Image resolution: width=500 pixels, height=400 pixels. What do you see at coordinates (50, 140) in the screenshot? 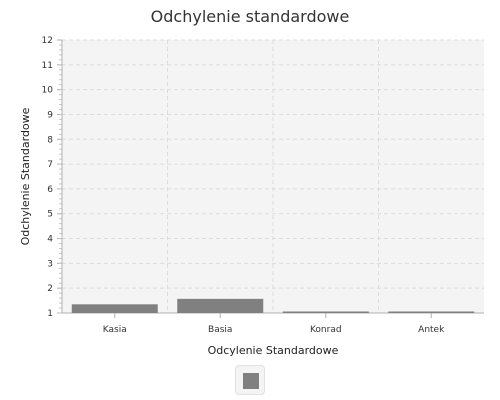
I see `y-tick-label: 8` at bounding box center [50, 140].